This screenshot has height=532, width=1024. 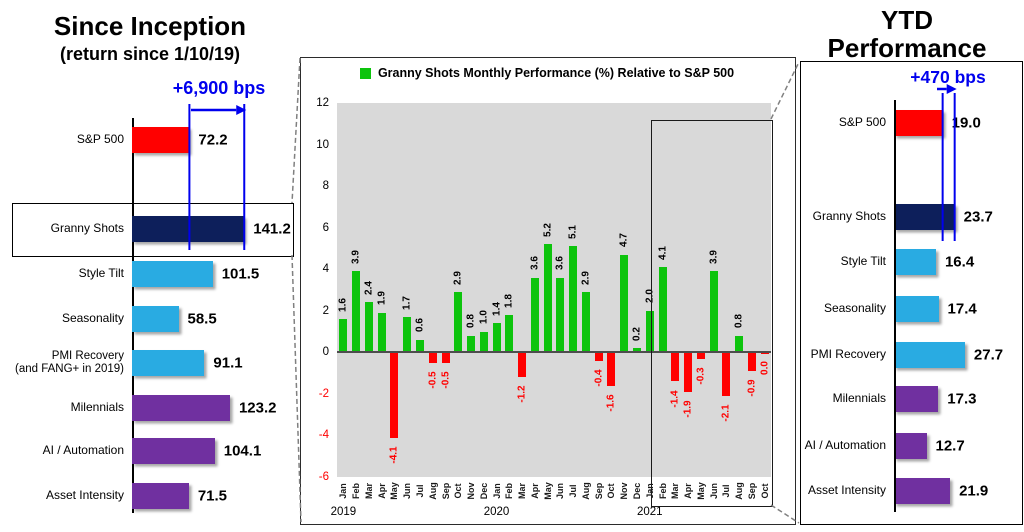 I want to click on value-label: 17.4, so click(x=962, y=309).